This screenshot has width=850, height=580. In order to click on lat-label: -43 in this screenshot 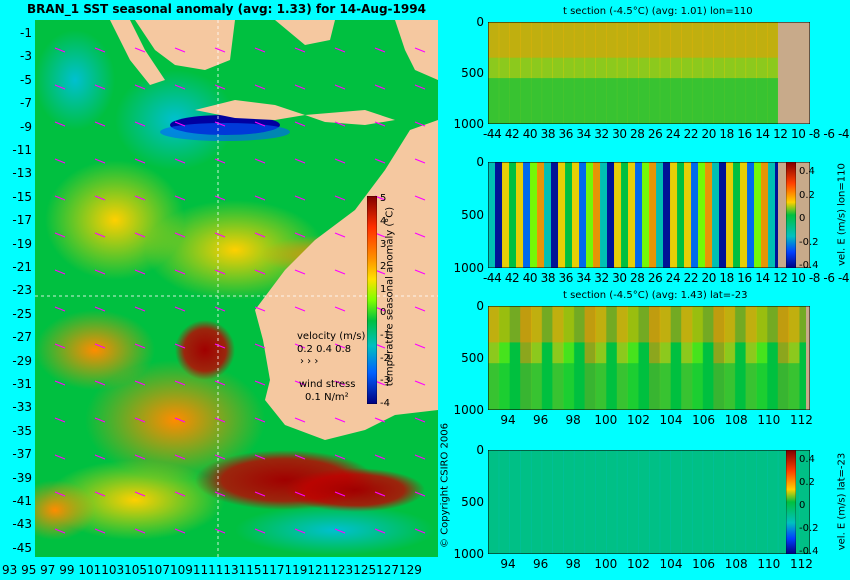, I will do `click(22, 524)`.